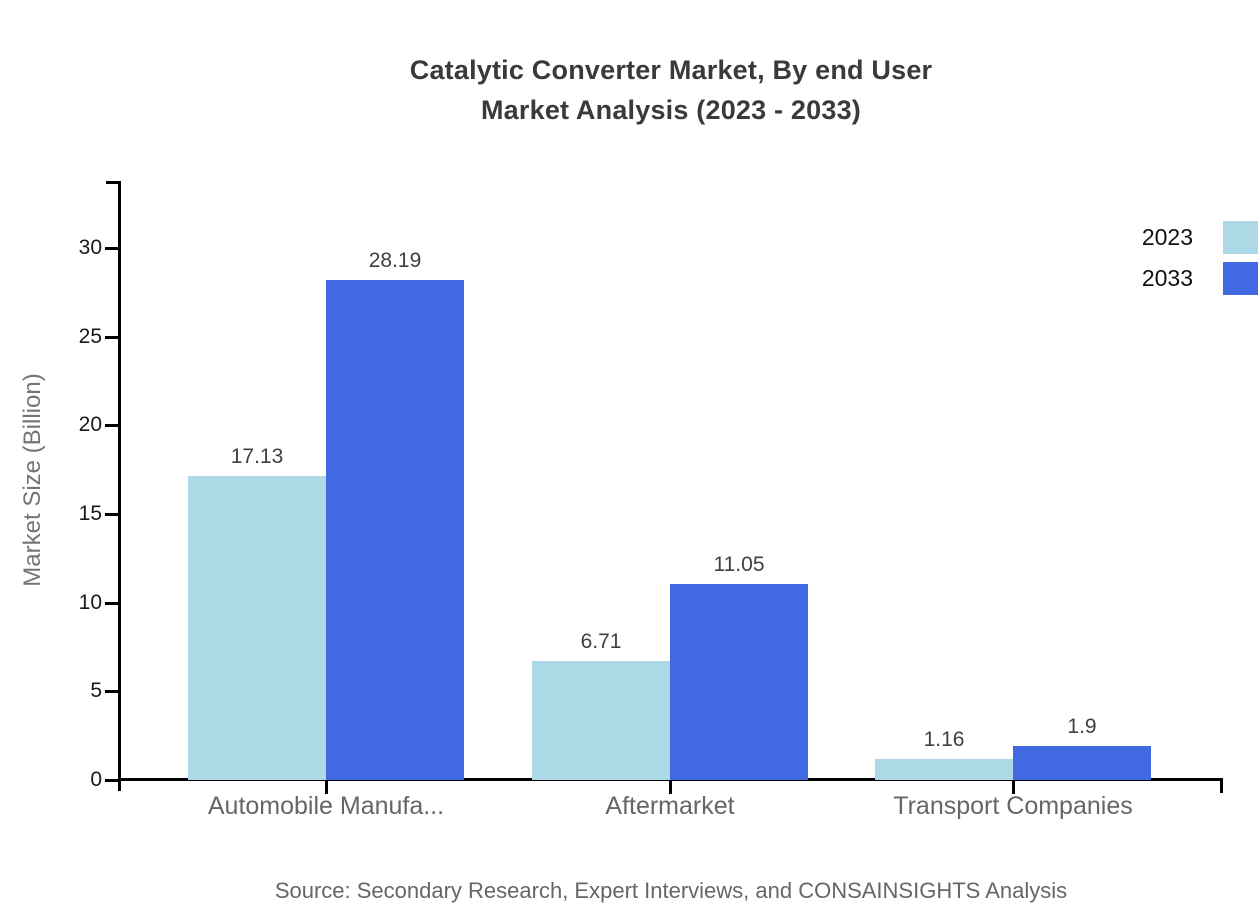 The image size is (1260, 920). Describe the element at coordinates (670, 806) in the screenshot. I see `category-label-aftermarket: Aftermarket` at that location.